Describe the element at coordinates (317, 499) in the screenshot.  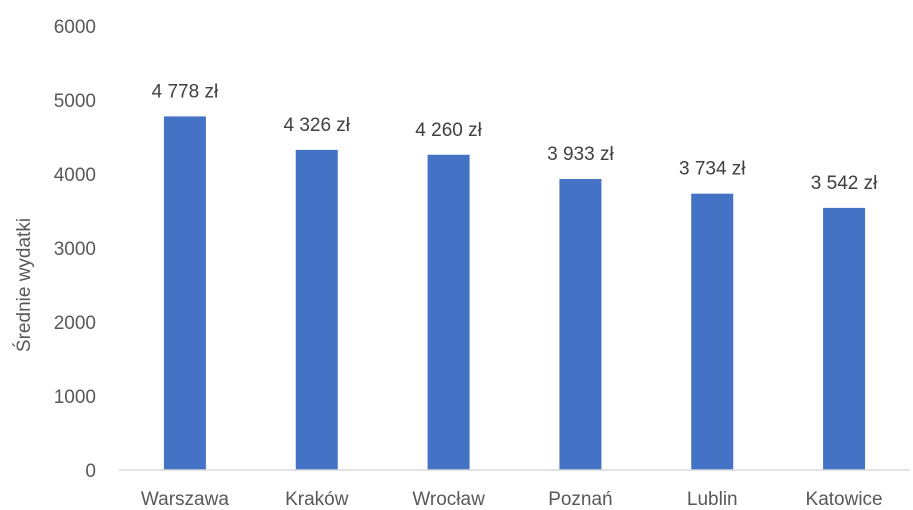
I see `x-tick-label: Kraków` at that location.